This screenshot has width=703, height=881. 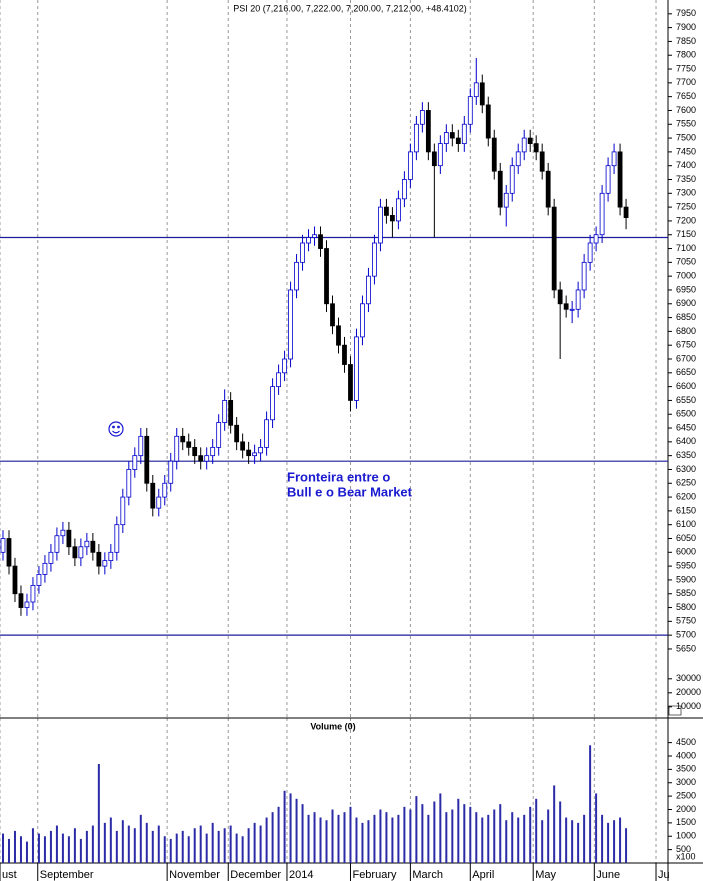 What do you see at coordinates (686, 317) in the screenshot?
I see `y-tick-label: 6850` at bounding box center [686, 317].